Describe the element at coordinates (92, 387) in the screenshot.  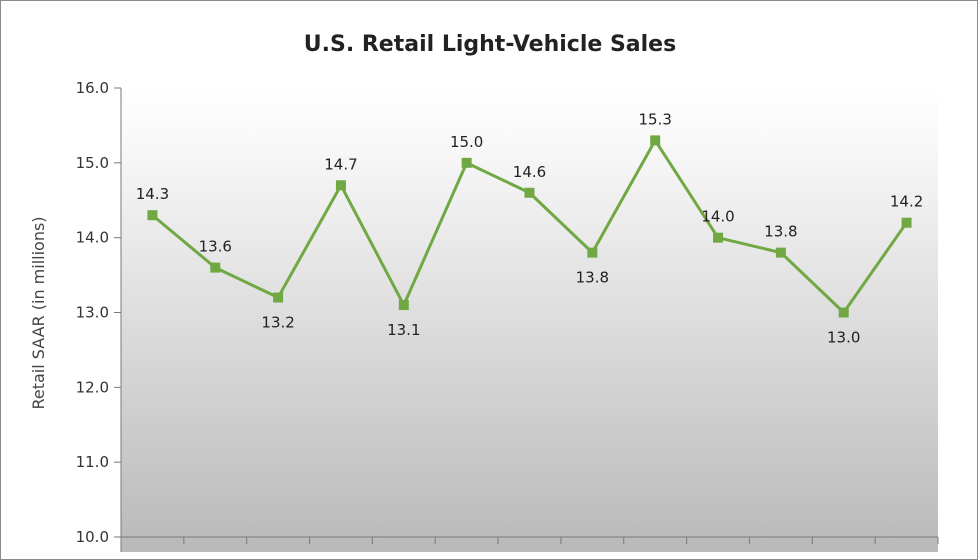
I see `y-tick-label: 12.0` at that location.